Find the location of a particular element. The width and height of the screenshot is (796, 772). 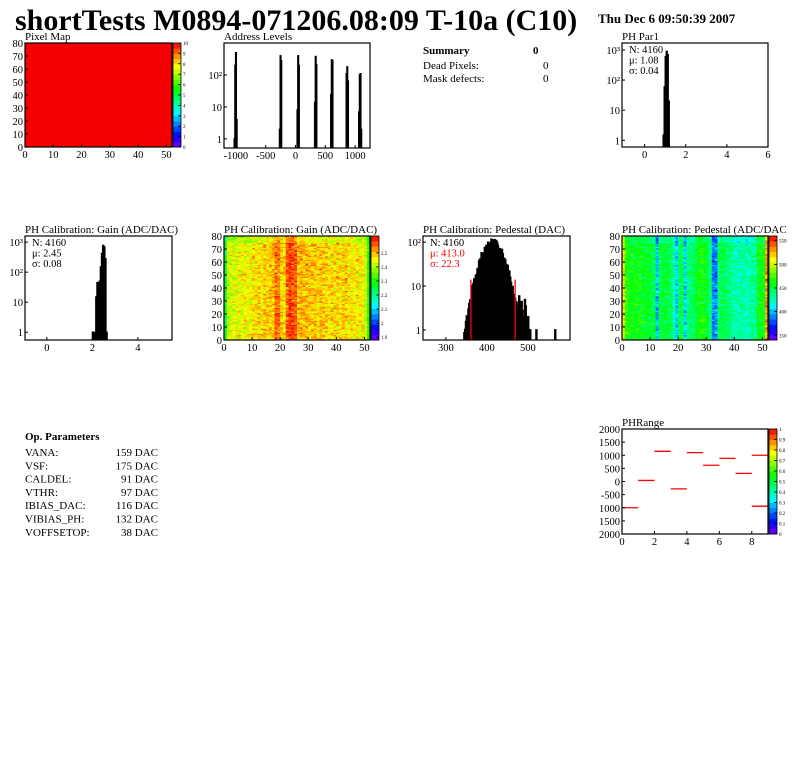

summary-heading: Summary is located at coordinates (446, 51).